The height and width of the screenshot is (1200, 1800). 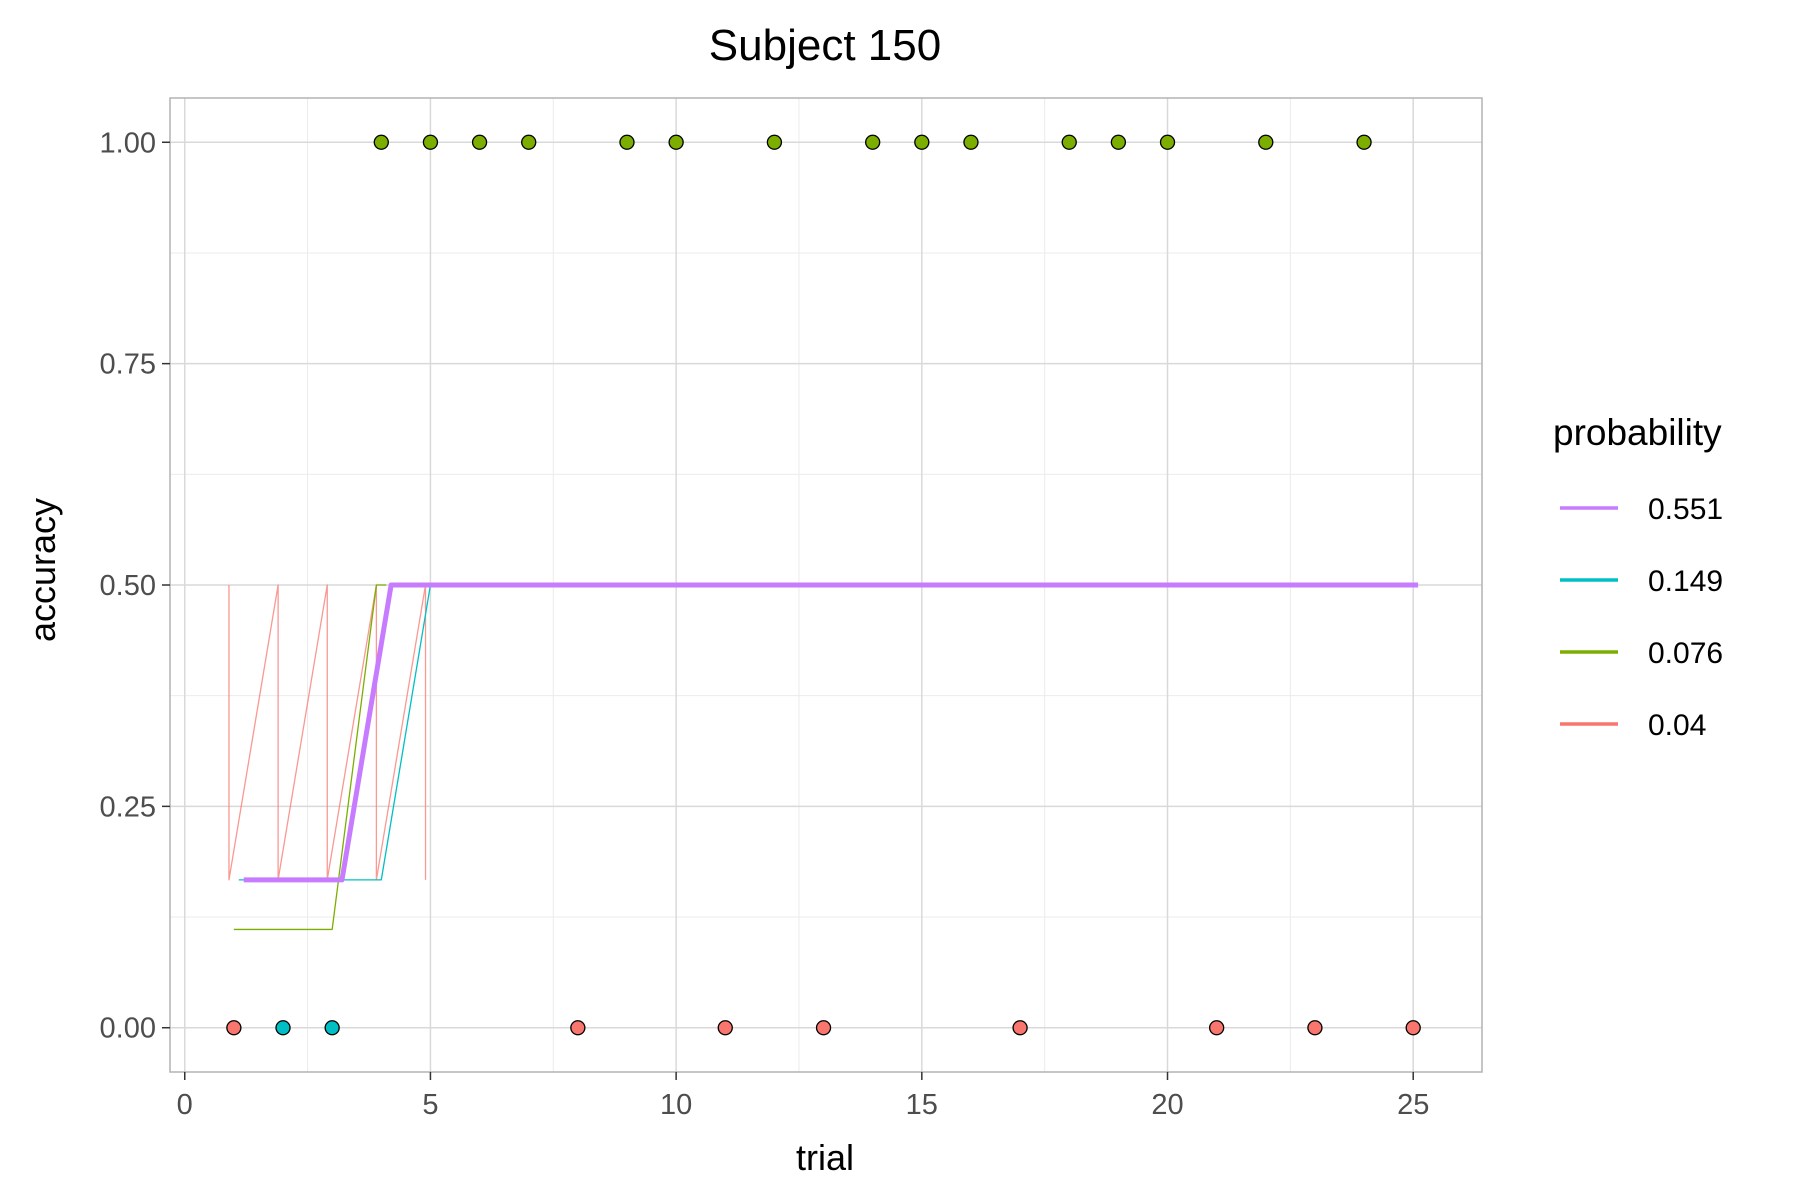 What do you see at coordinates (128, 143) in the screenshot?
I see `y-tick-label: 1.00` at bounding box center [128, 143].